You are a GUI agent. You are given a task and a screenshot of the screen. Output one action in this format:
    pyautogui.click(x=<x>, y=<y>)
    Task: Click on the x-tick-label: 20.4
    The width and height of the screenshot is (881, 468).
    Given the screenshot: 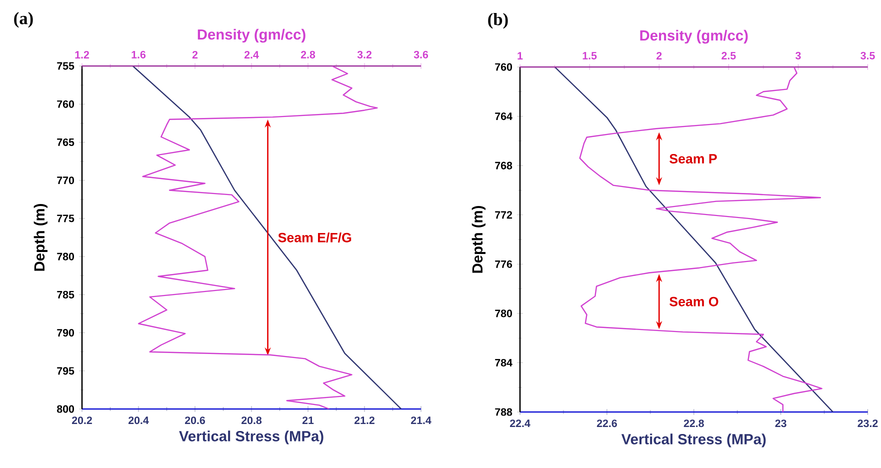 What is the action you would take?
    pyautogui.click(x=138, y=420)
    